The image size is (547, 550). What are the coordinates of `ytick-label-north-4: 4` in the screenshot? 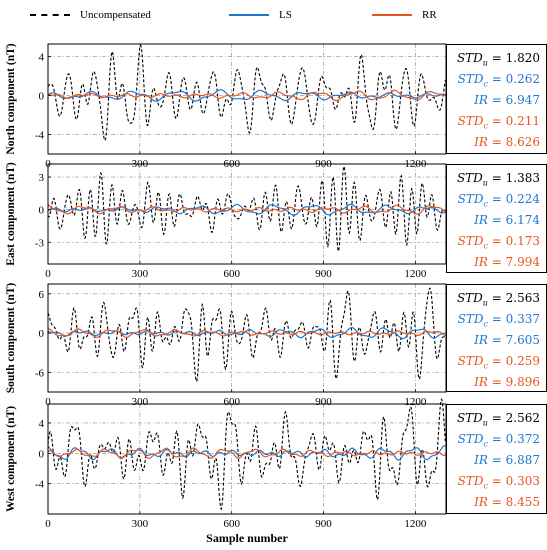 It's located at (42, 58).